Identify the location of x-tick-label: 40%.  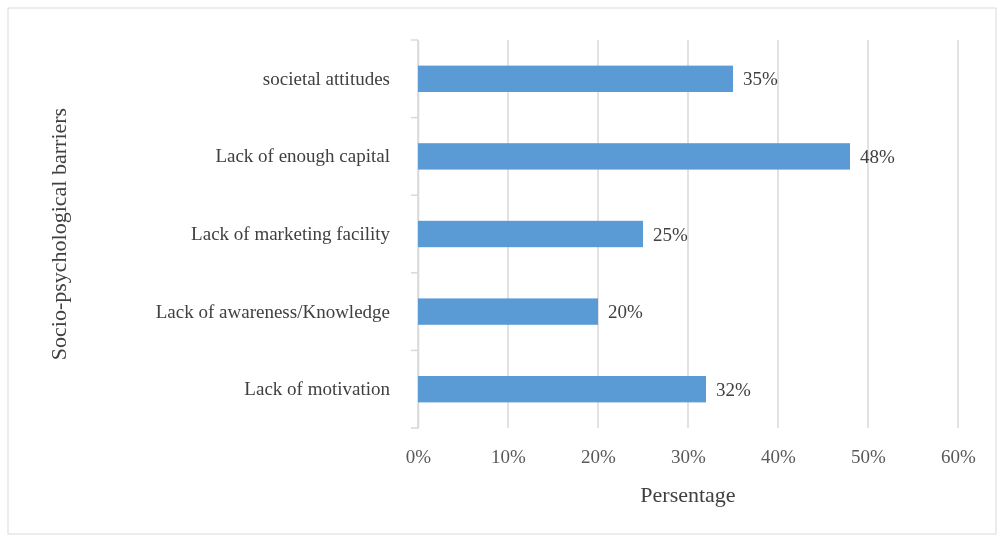
(779, 457).